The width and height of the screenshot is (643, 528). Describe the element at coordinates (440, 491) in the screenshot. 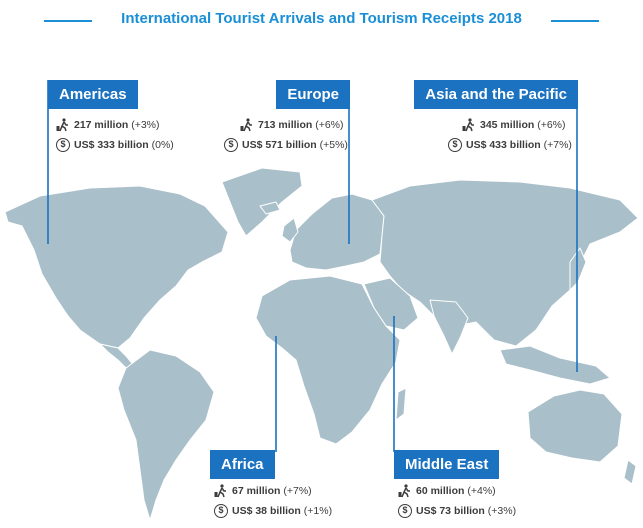

I see `arrivals-value: 60 million` at that location.